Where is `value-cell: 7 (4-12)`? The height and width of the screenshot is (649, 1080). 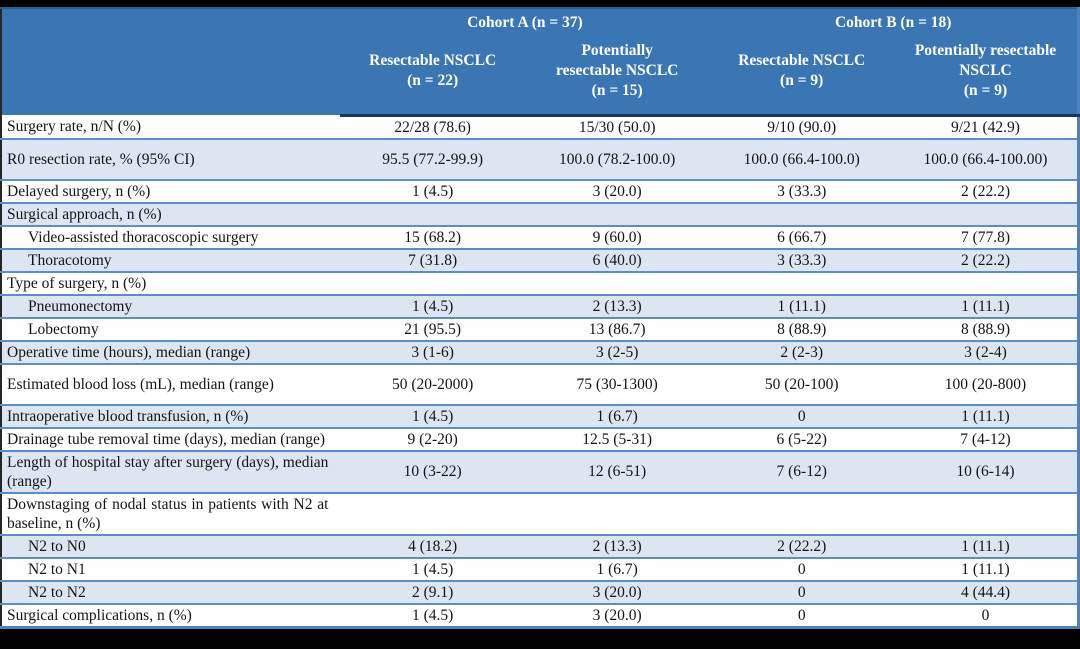
value-cell: 7 (4-12) is located at coordinates (986, 439).